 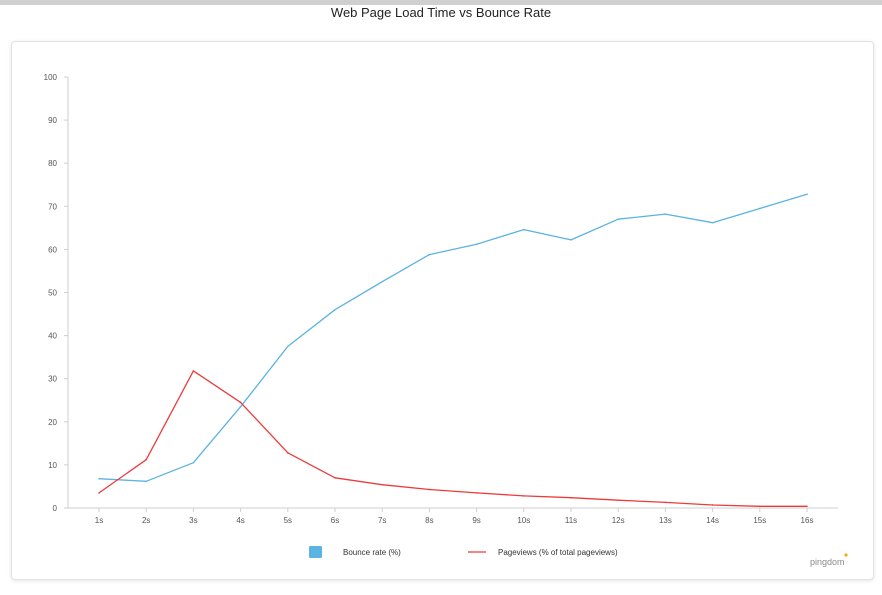 I want to click on x-tick-label: 14s, so click(x=712, y=520).